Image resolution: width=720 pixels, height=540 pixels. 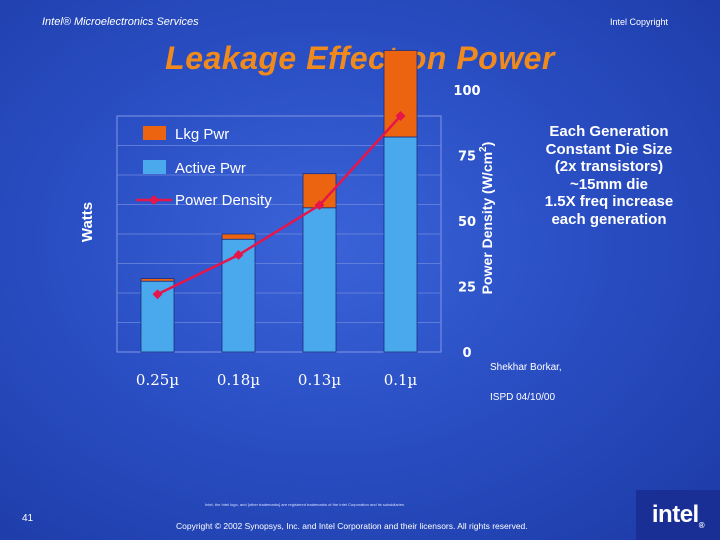 What do you see at coordinates (523, 397) in the screenshot?
I see `credit-date: ISPD 04/10/00` at bounding box center [523, 397].